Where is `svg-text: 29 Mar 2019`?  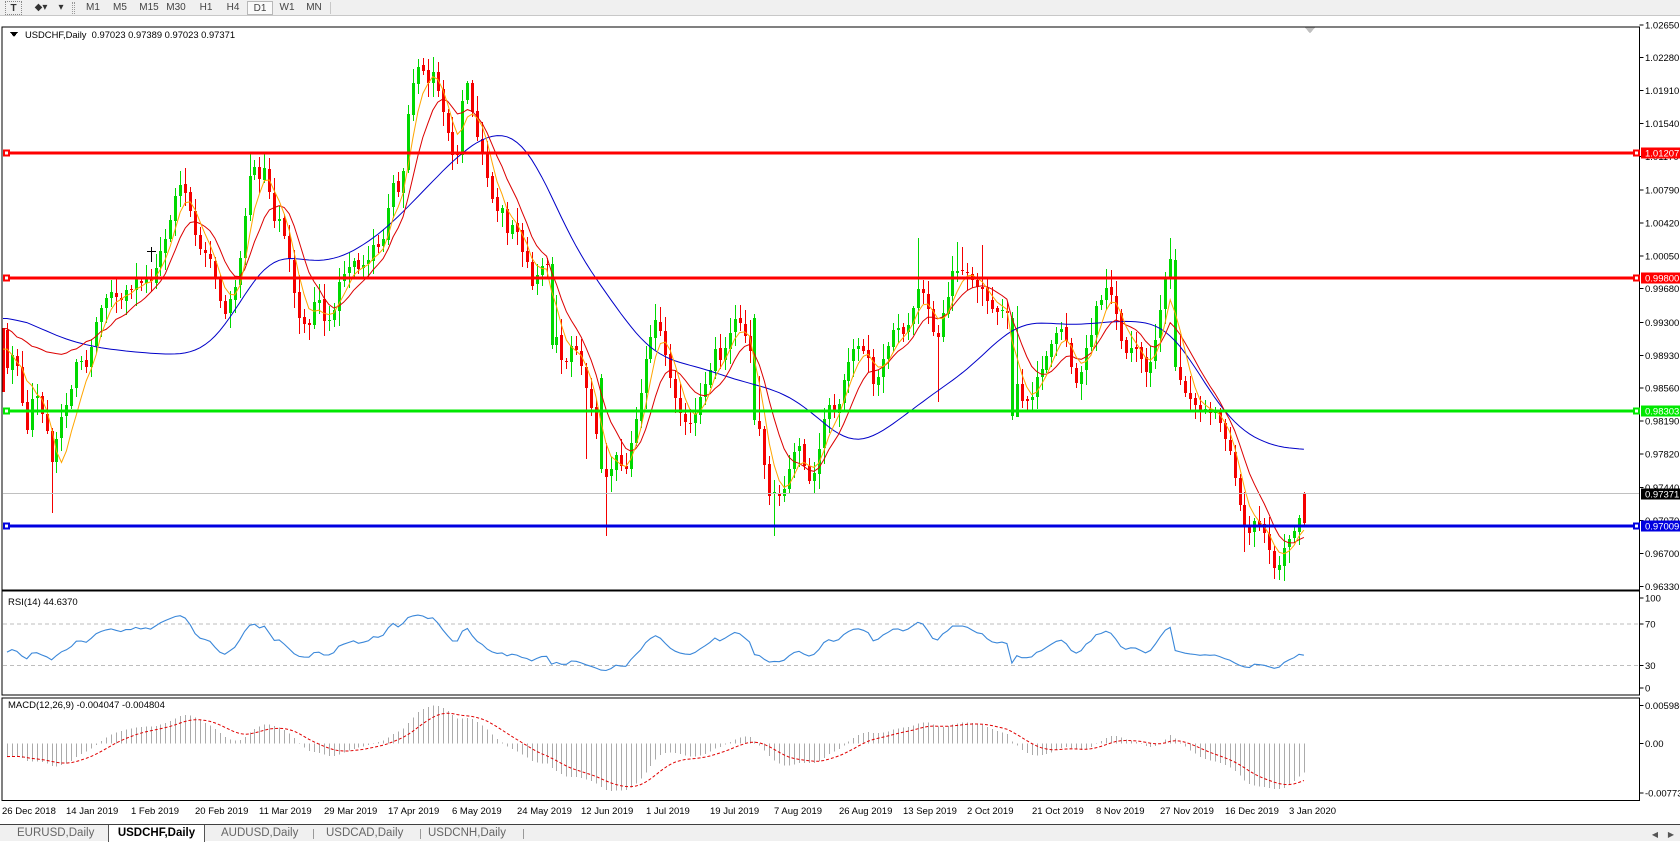 svg-text: 29 Mar 2019 is located at coordinates (350, 811).